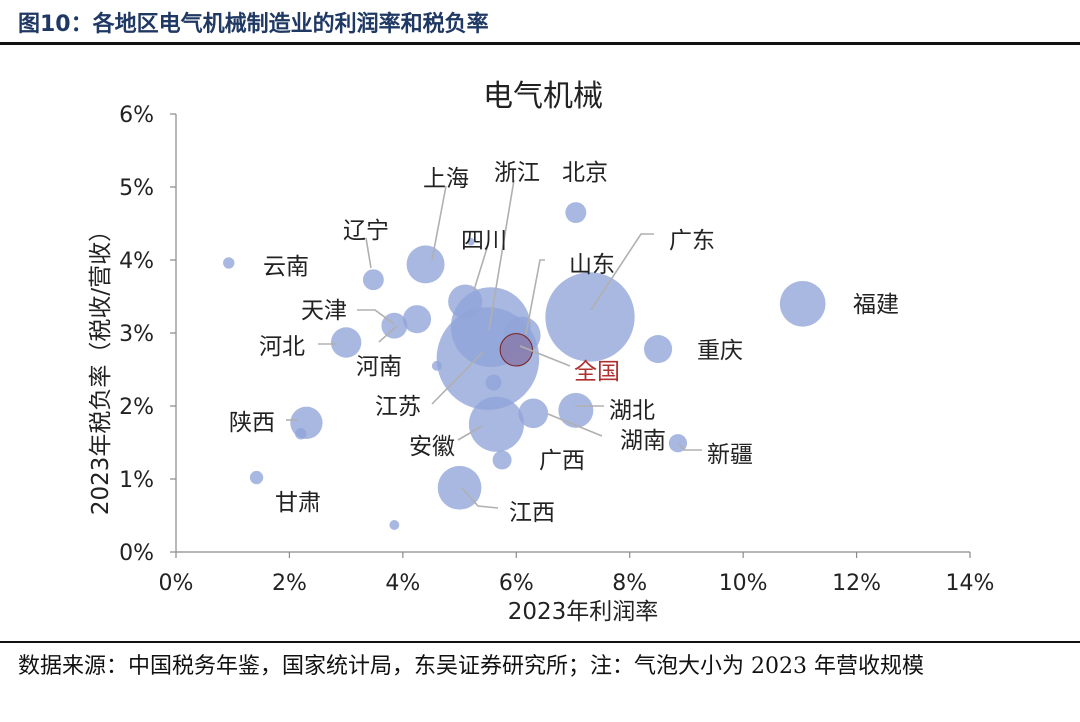  Describe the element at coordinates (856, 583) in the screenshot. I see `x-tick-label: 12%` at that location.